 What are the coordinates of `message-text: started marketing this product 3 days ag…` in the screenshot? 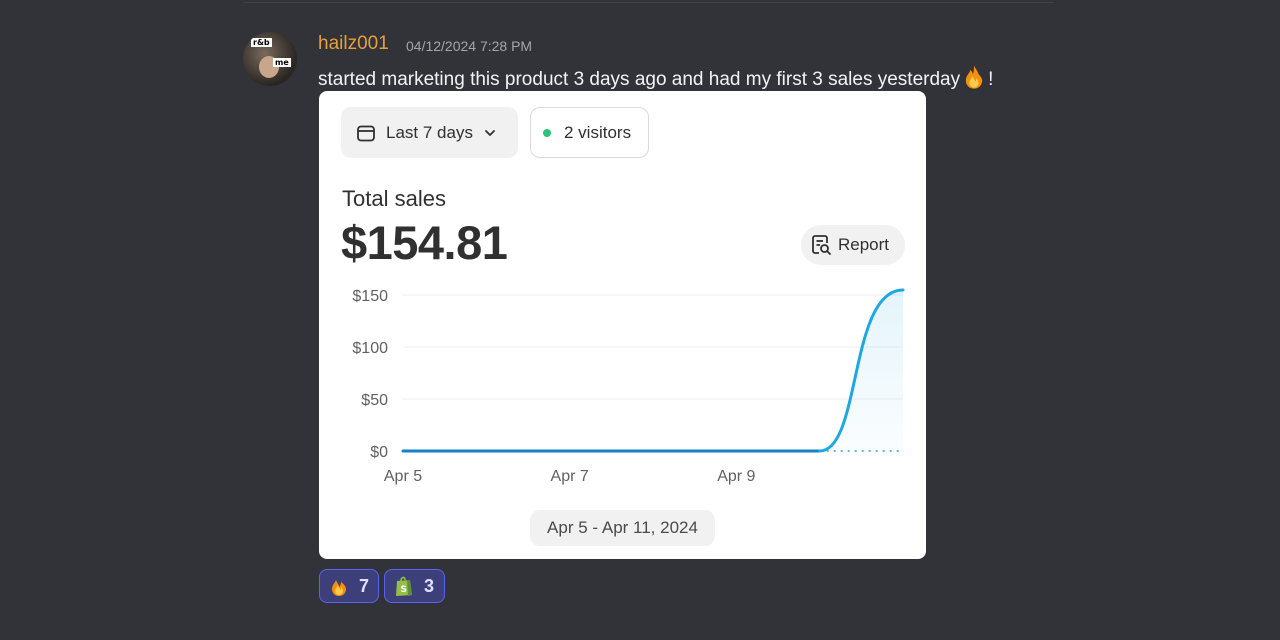 It's located at (655, 77).